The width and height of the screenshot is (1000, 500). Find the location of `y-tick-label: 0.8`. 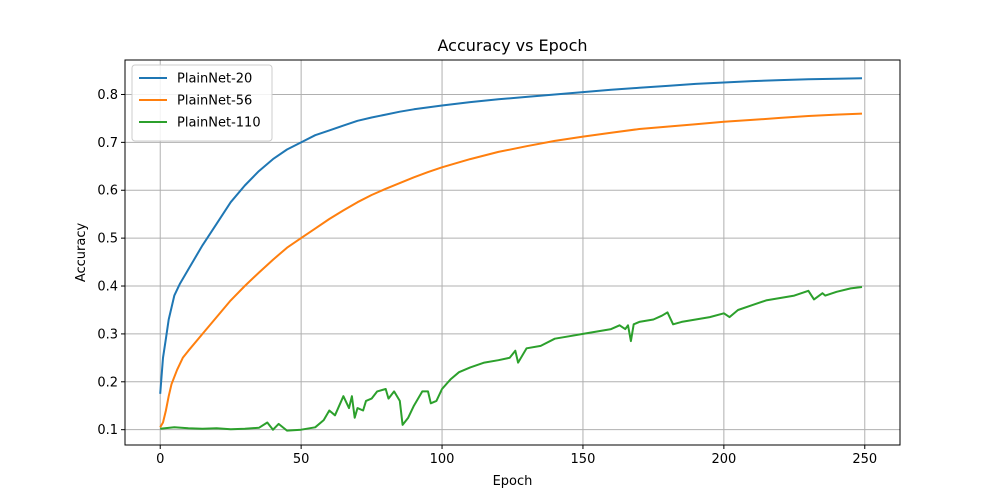

y-tick-label: 0.8 is located at coordinates (107, 95).